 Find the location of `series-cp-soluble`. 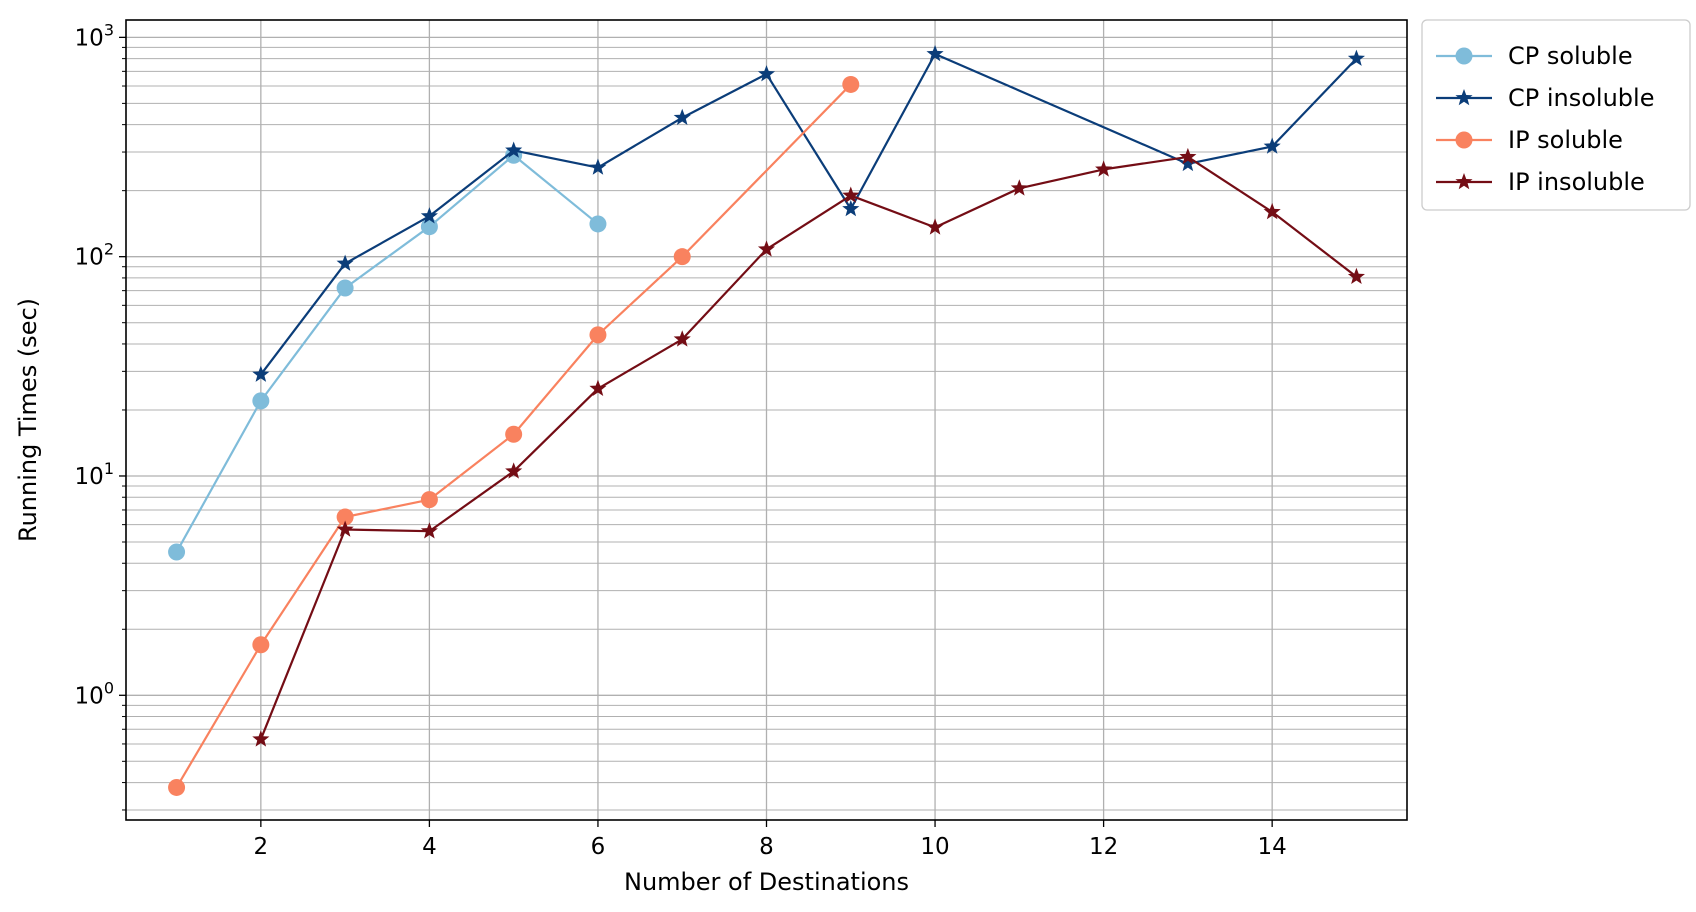

series-cp-soluble is located at coordinates (387, 353).